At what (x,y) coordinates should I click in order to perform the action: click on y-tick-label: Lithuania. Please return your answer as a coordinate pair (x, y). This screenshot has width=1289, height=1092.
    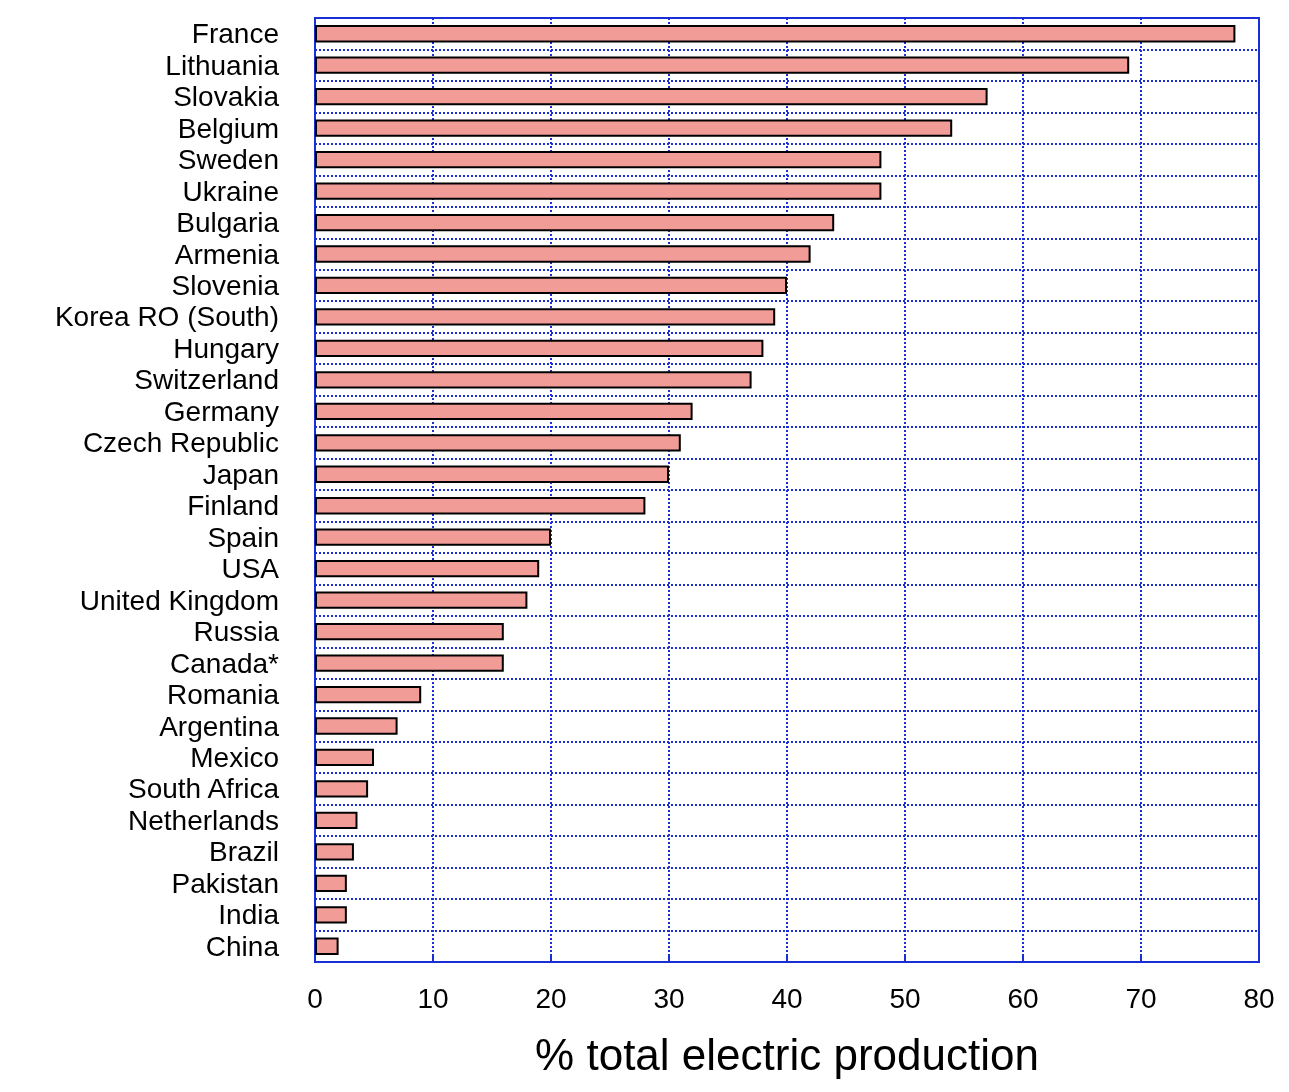
    Looking at the image, I should click on (222, 65).